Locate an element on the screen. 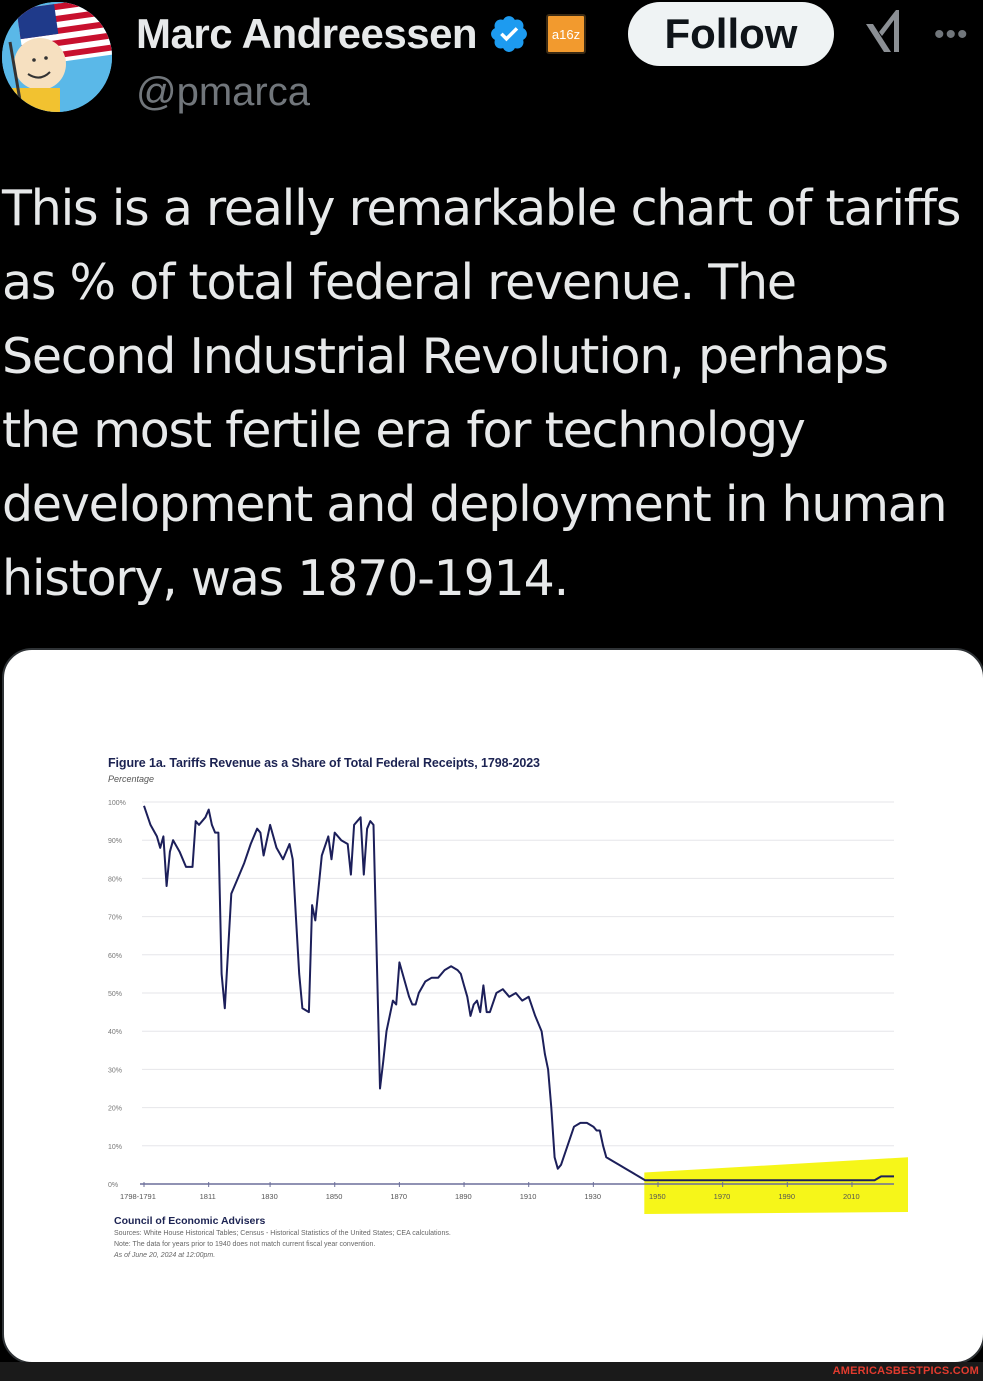  watermark: AMERICASBESTPICS.COM is located at coordinates (905, 1371).